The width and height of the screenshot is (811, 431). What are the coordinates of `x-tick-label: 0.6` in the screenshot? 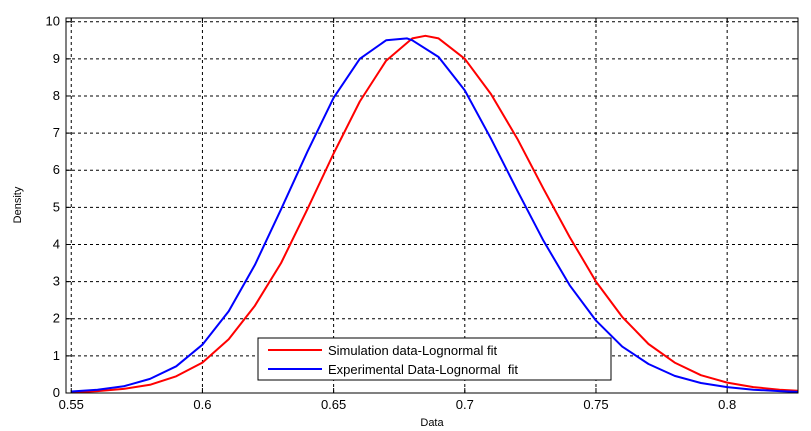 It's located at (202, 404).